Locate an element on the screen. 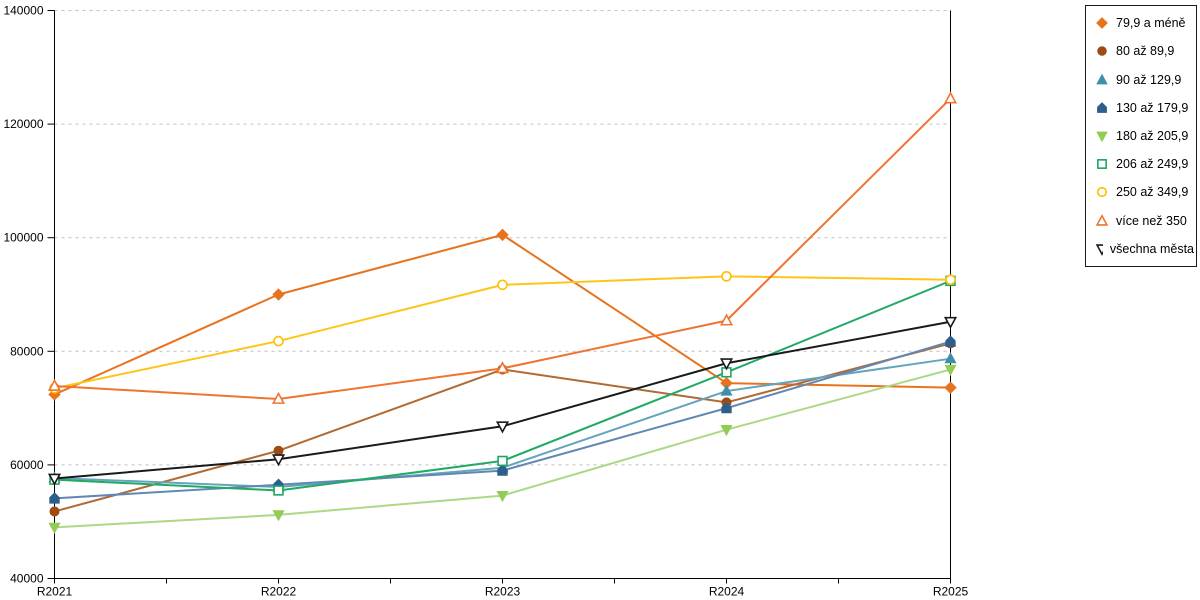 This screenshot has width=1200, height=600. legend-item-1: 80 až 89,9 is located at coordinates (1144, 51).